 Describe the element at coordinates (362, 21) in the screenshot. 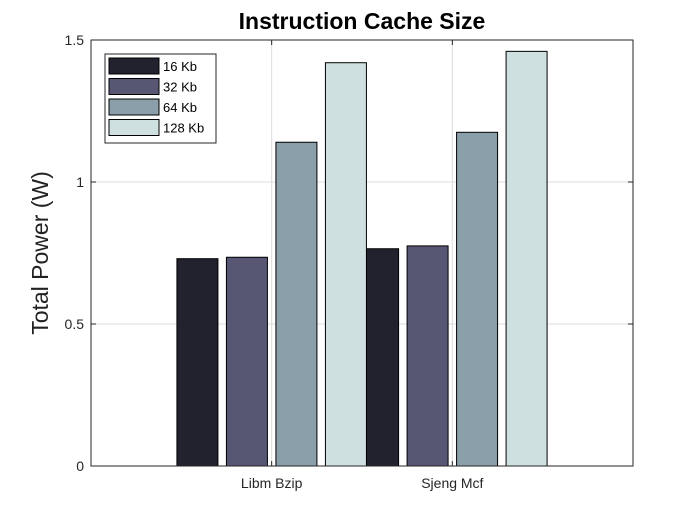

I see `chart-title: Instruction Cache Size` at that location.